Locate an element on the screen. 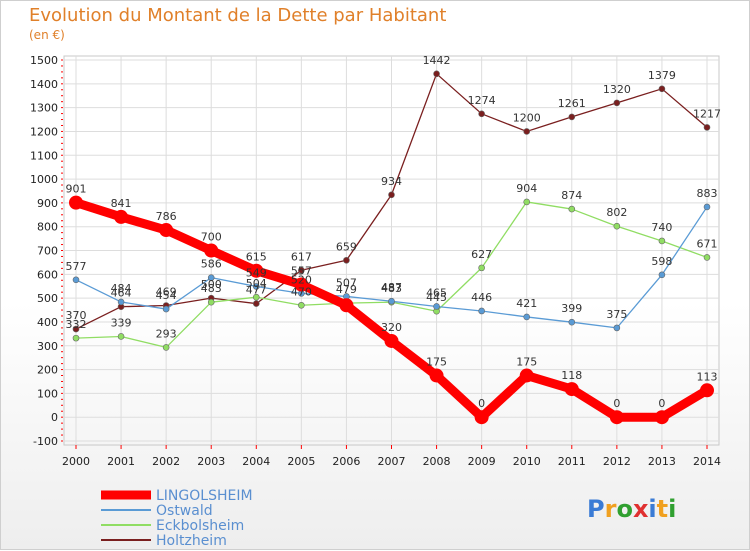 The image size is (750, 551). data-label: 454 is located at coordinates (166, 295).